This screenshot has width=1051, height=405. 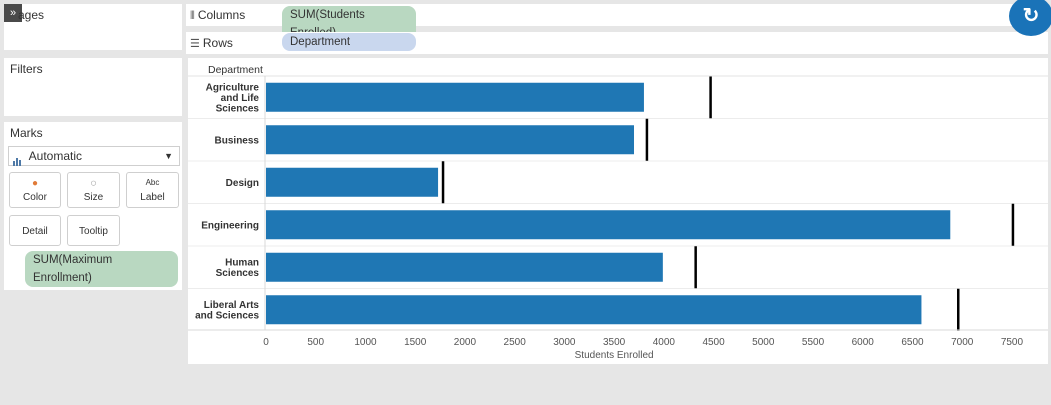 I want to click on x-tick-label: 1000, so click(x=365, y=342).